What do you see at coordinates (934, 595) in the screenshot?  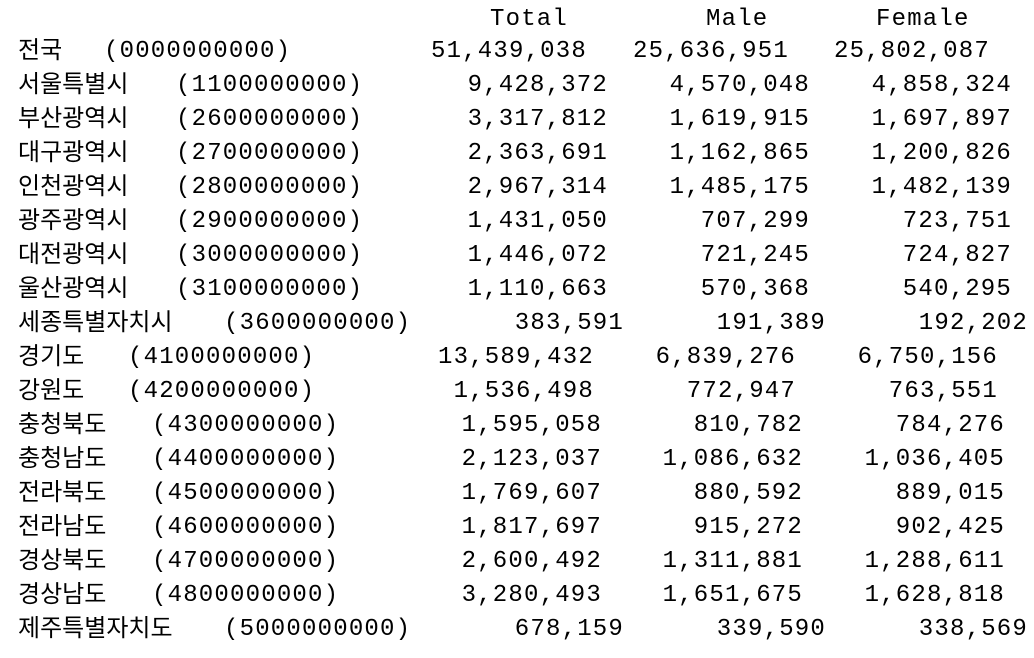 I see `female-value: 1,628,818` at bounding box center [934, 595].